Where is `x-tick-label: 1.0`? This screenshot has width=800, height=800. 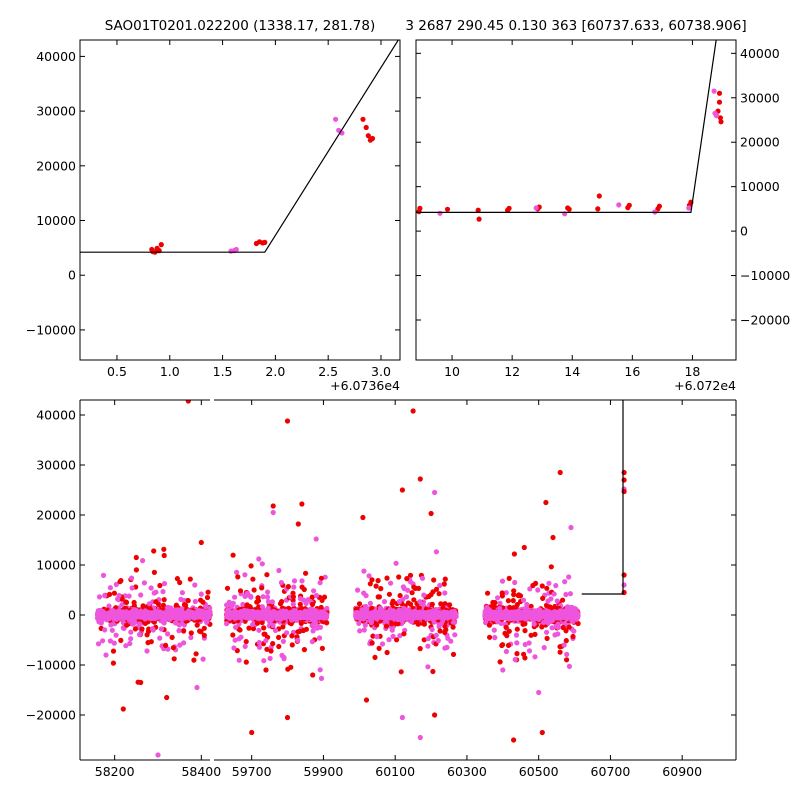
x-tick-label: 1.0 is located at coordinates (170, 371).